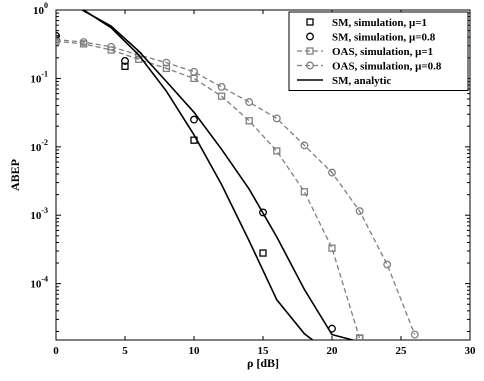 The height and width of the screenshot is (381, 484). What do you see at coordinates (40, 9) in the screenshot?
I see `y-tick-label: 10⁰` at bounding box center [40, 9].